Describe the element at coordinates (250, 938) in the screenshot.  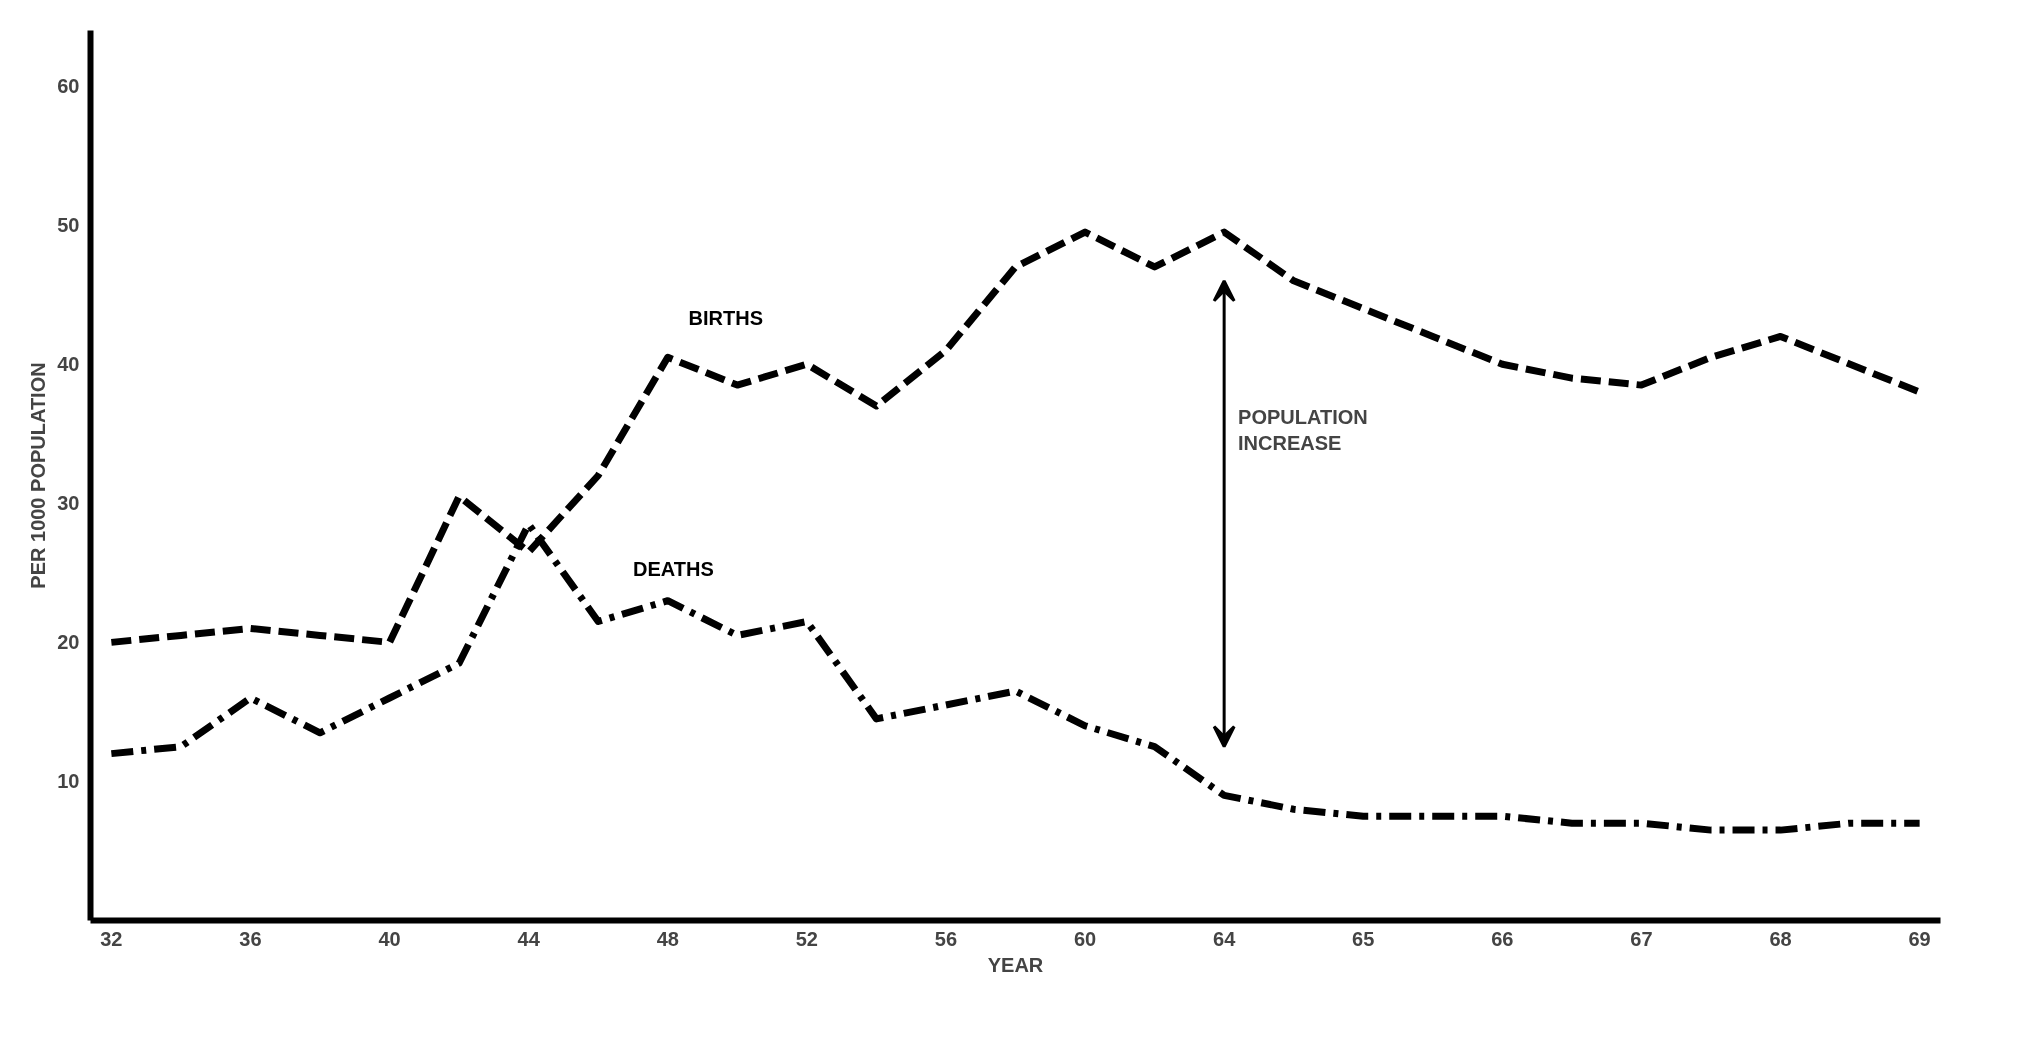
I see `x-tick-label: 36` at that location.